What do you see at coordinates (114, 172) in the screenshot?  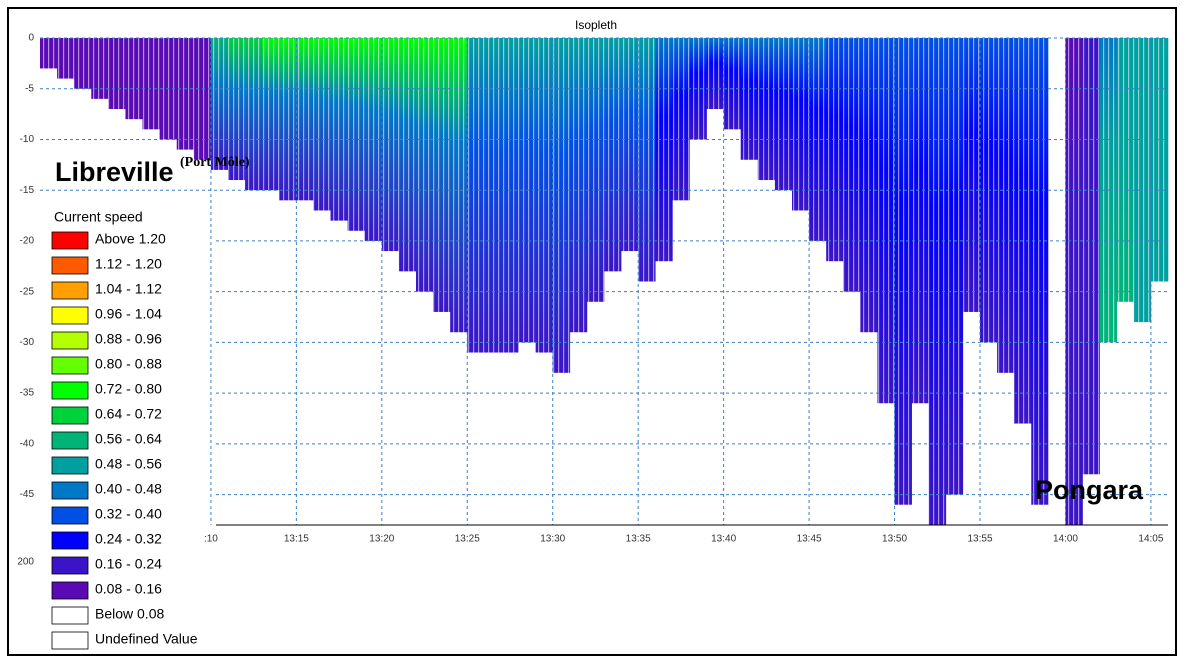 I see `place-label: Libreville` at bounding box center [114, 172].